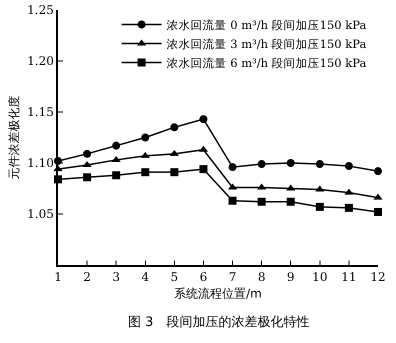 The width and height of the screenshot is (396, 343). Describe the element at coordinates (349, 277) in the screenshot. I see `x-tick-label: 11` at that location.